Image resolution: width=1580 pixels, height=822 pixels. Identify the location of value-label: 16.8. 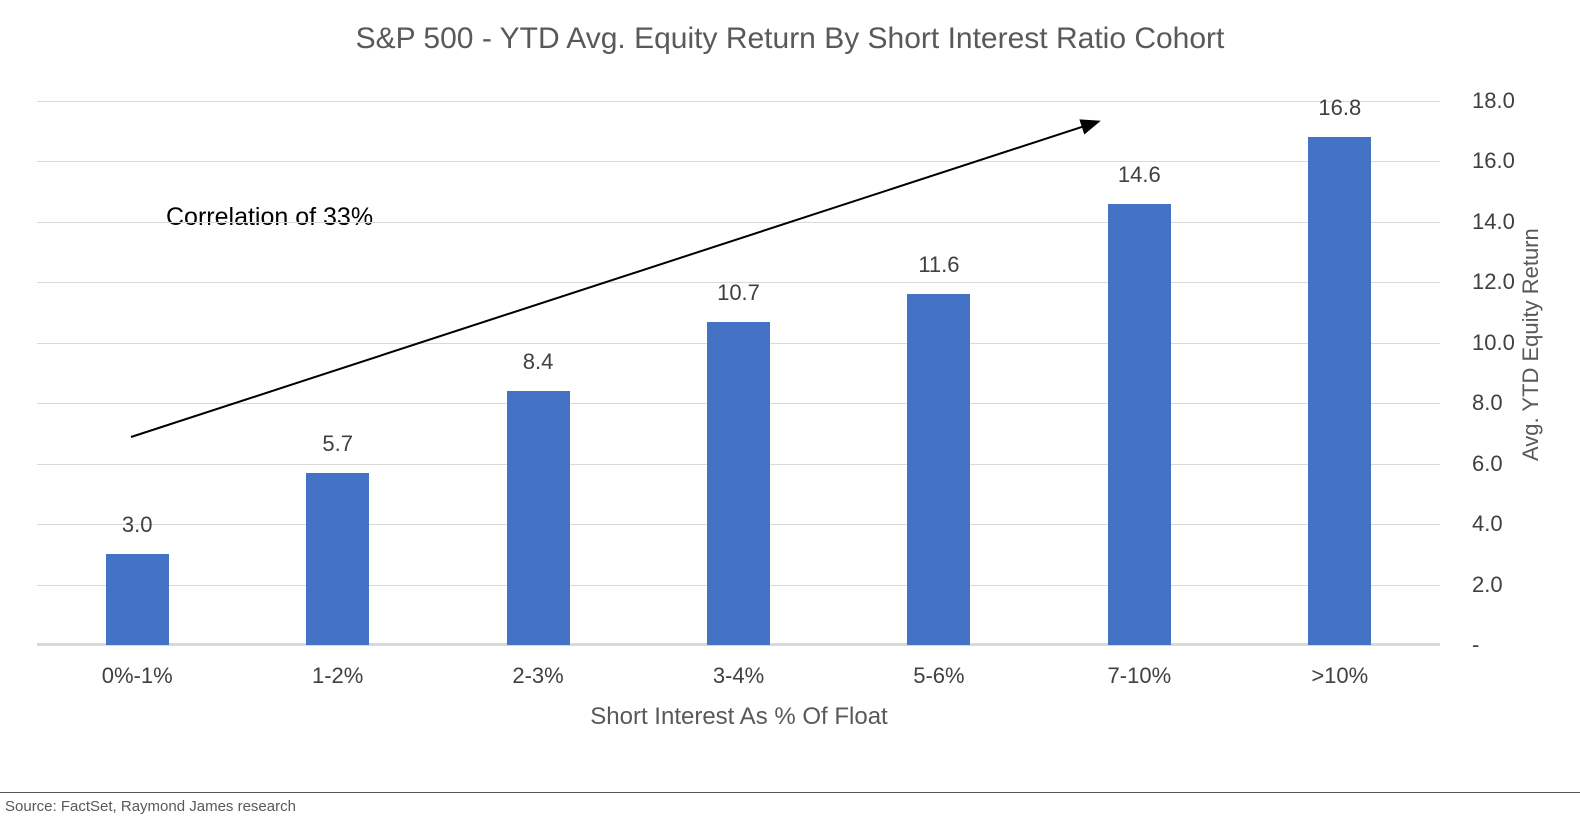
(1340, 108).